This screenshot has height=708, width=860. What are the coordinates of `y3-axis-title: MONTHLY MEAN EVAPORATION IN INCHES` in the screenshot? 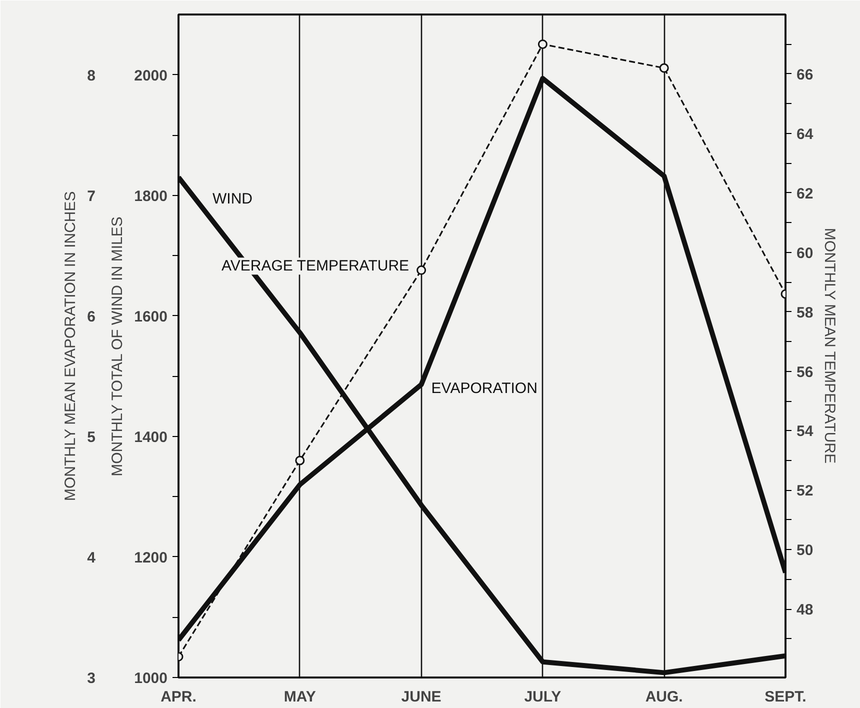 It's located at (71, 346).